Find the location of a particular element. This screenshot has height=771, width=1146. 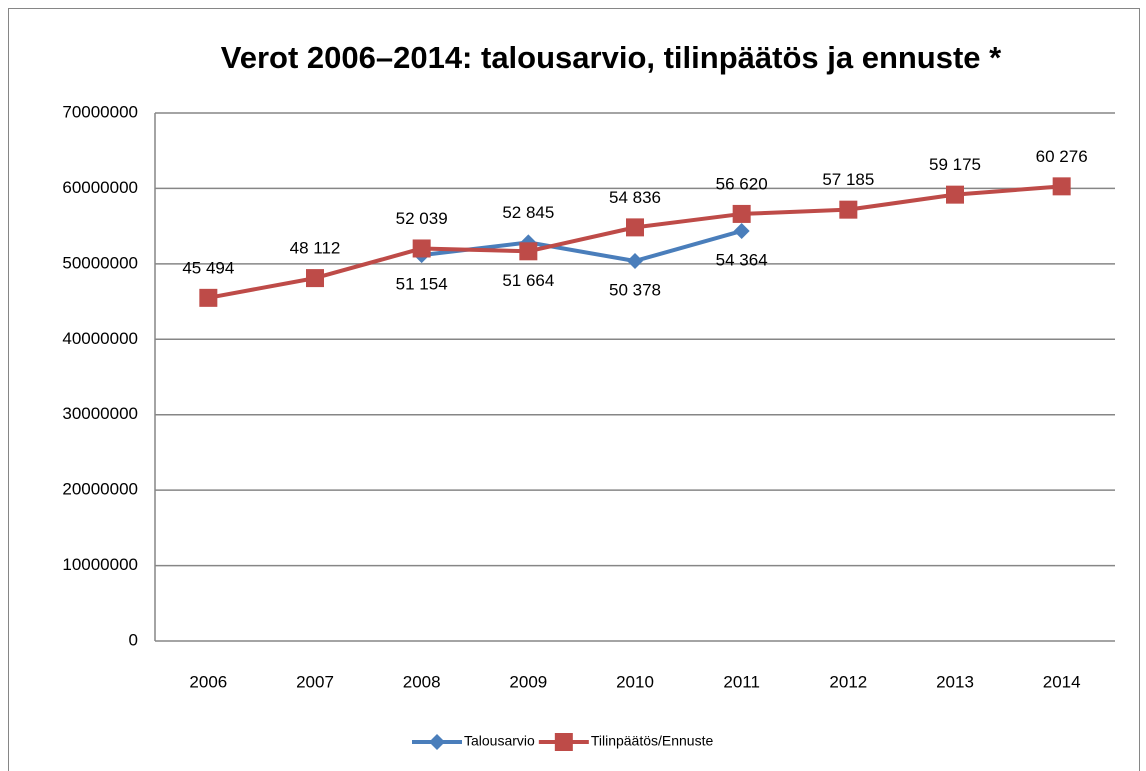

legend-label: Tilinpäätös/Ennuste is located at coordinates (652, 741).